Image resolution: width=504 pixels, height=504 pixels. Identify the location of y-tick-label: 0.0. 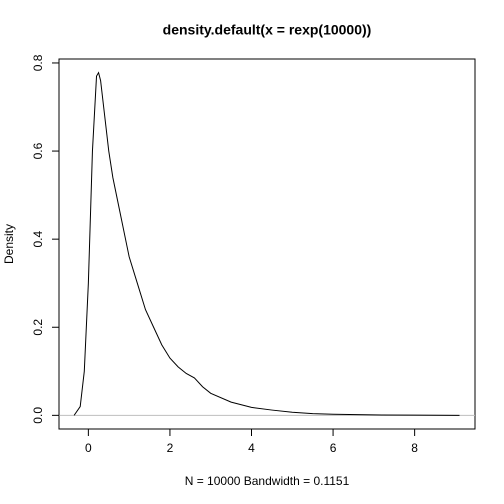
(38, 415).